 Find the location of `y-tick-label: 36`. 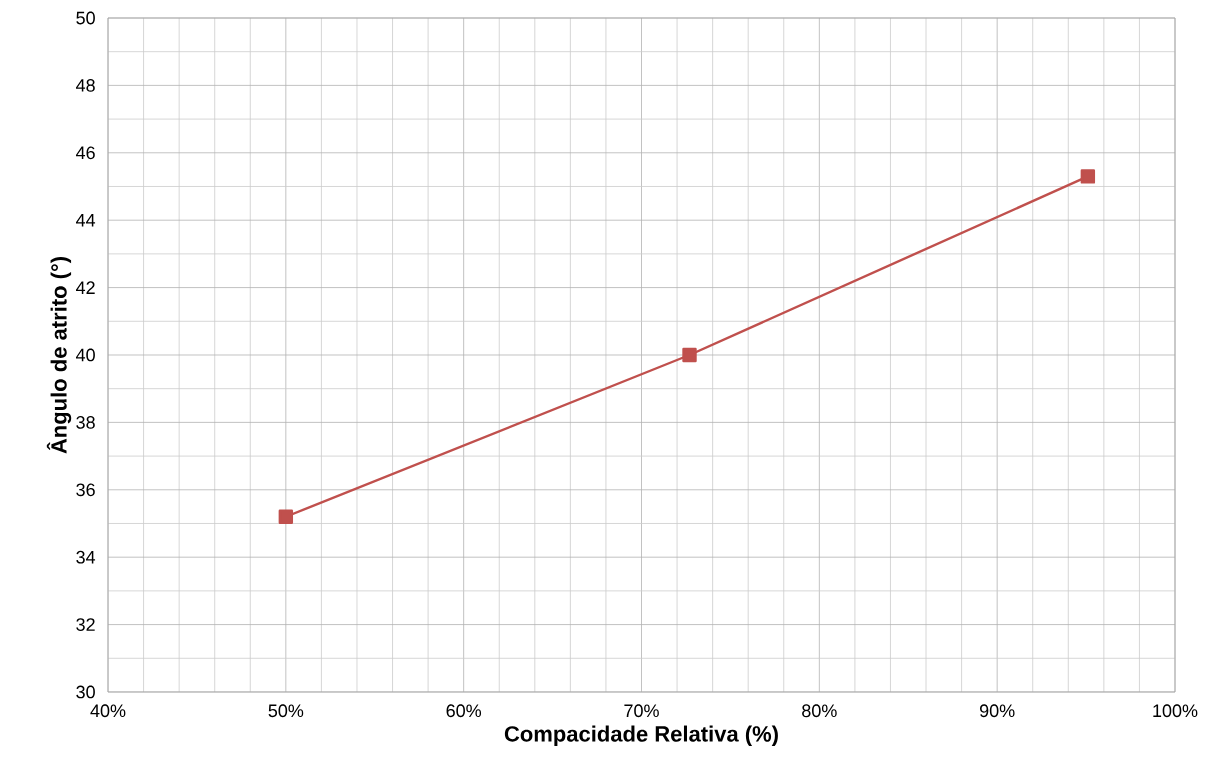

y-tick-label: 36 is located at coordinates (85, 490).